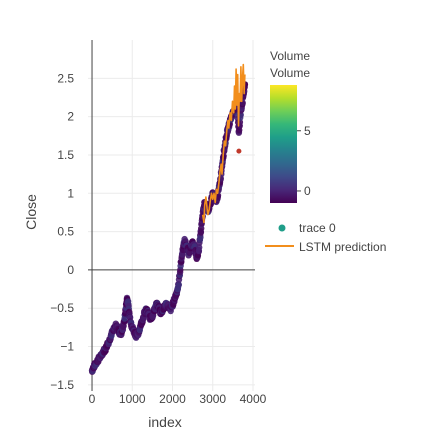 Image resolution: width=425 pixels, height=443 pixels. What do you see at coordinates (307, 191) in the screenshot?
I see `colorbar-tick-label: 0` at bounding box center [307, 191].